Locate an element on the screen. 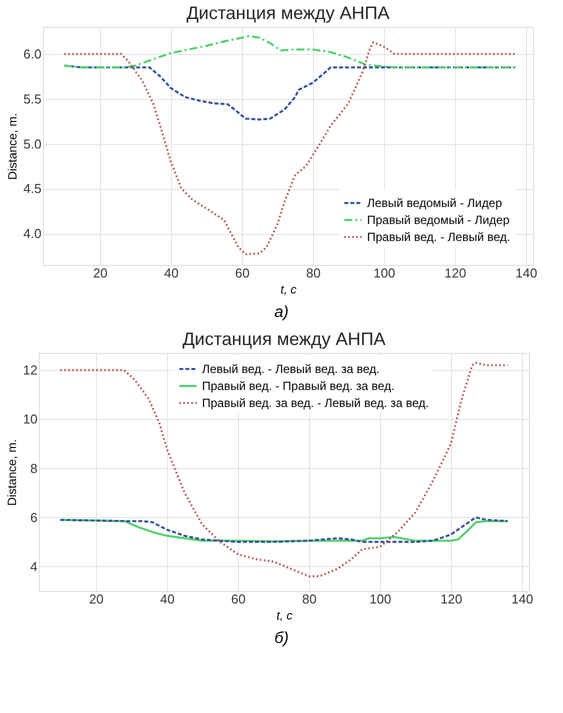  y-tick-label: 12 is located at coordinates (30, 370).